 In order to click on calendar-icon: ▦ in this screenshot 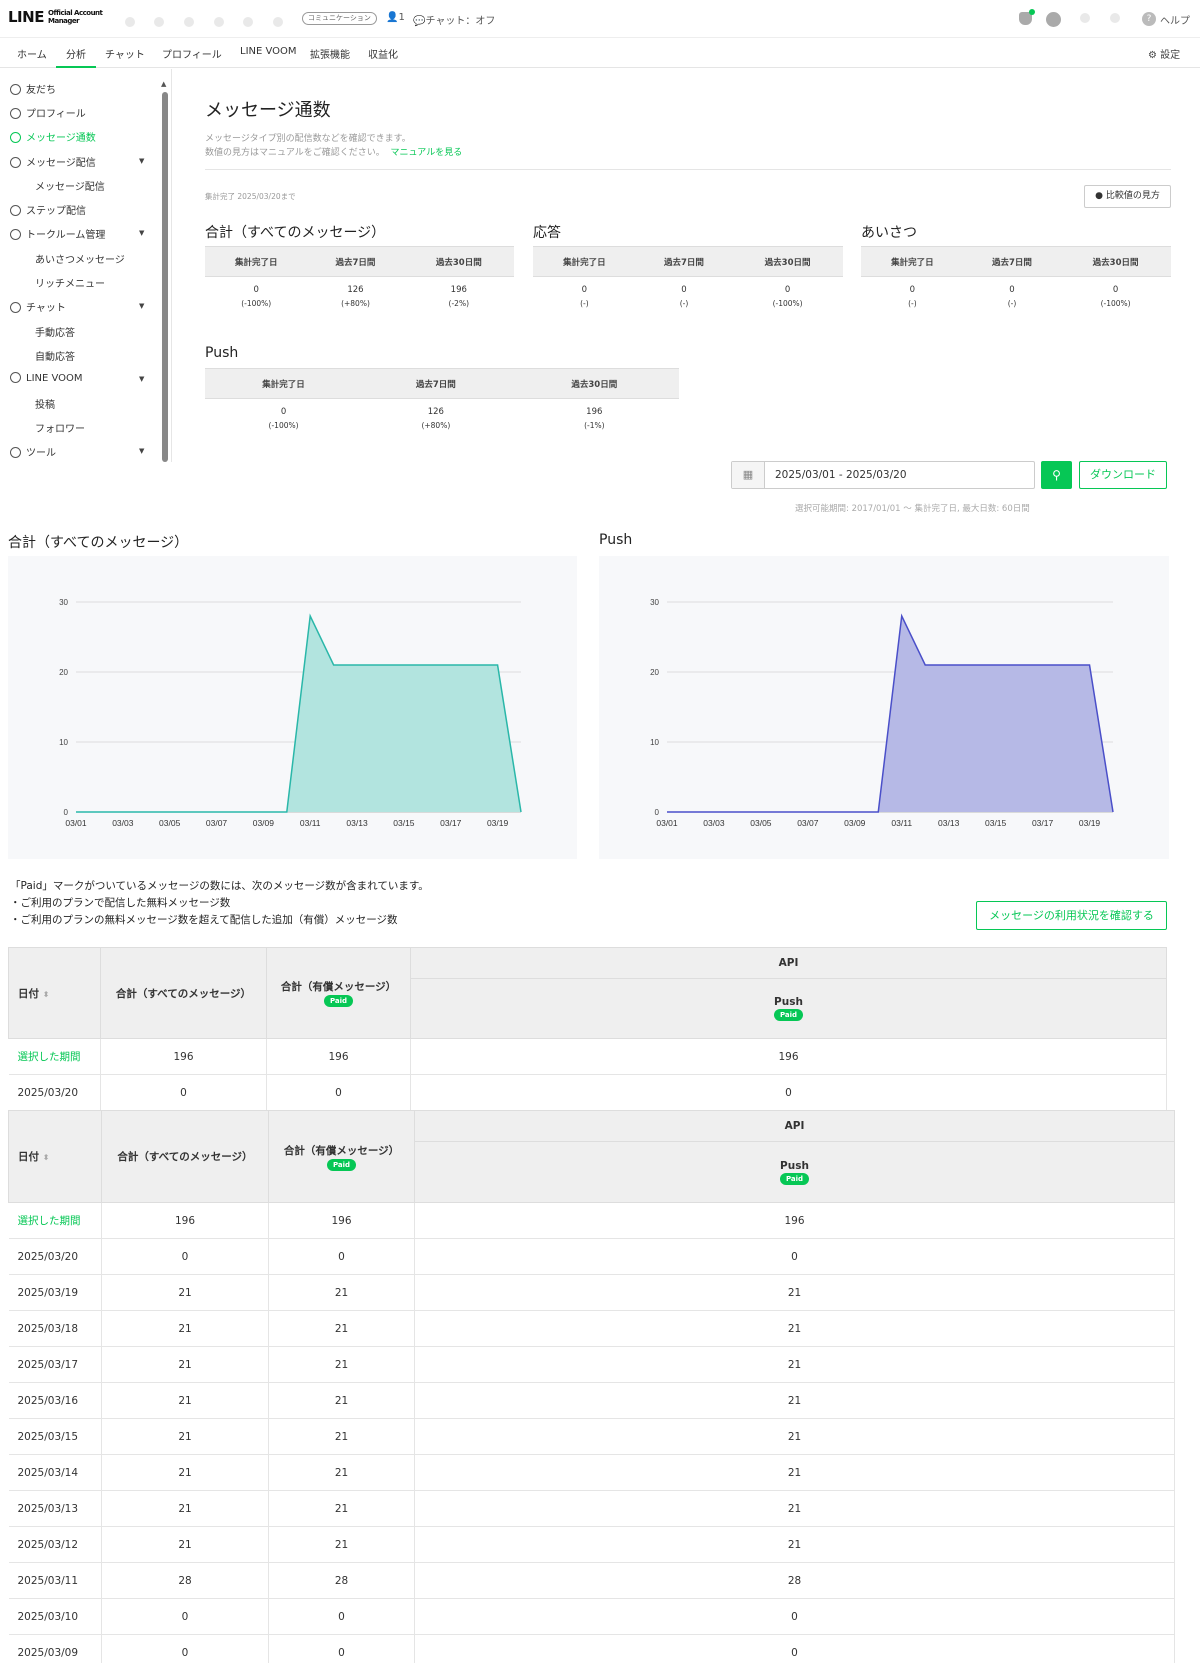, I will do `click(748, 475)`.